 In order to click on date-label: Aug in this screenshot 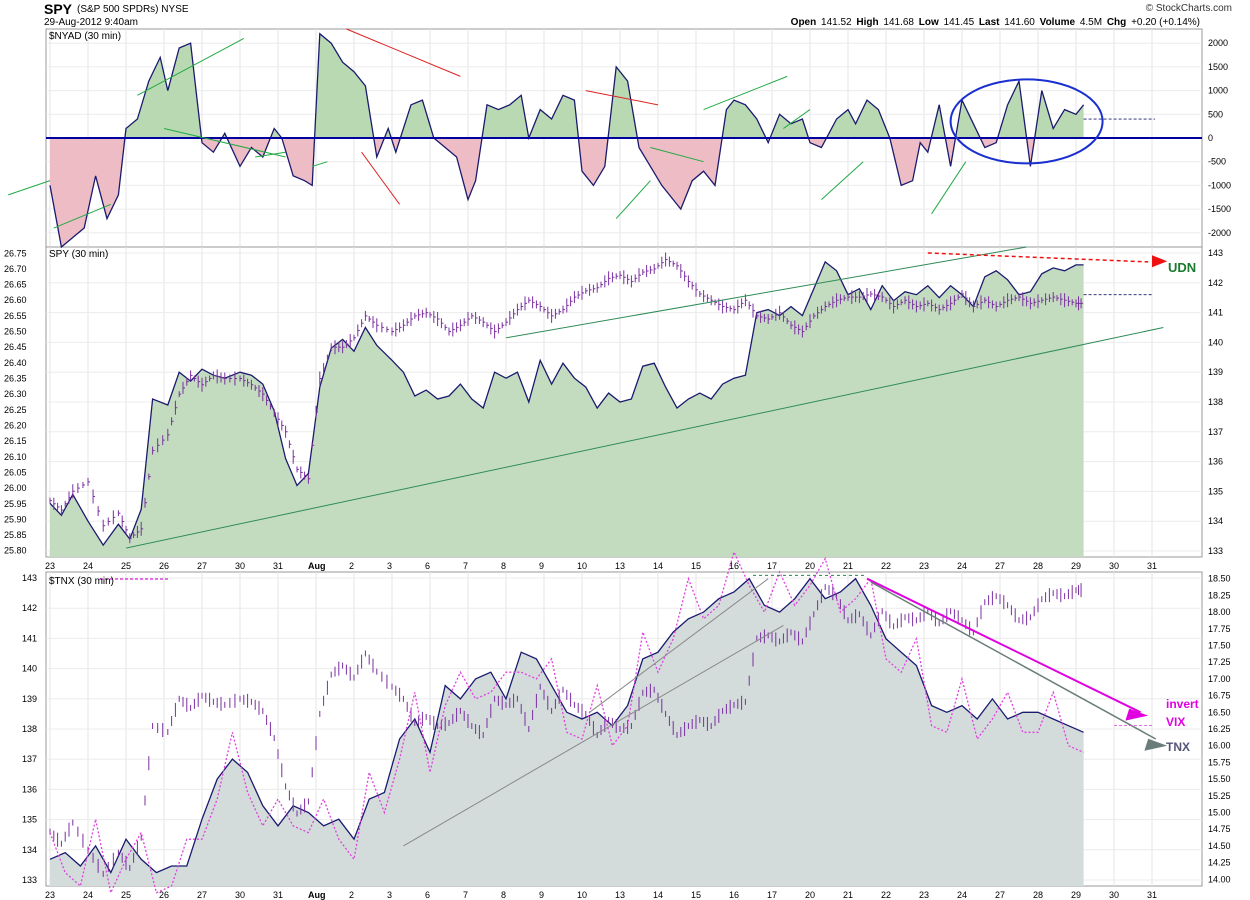, I will do `click(317, 566)`.